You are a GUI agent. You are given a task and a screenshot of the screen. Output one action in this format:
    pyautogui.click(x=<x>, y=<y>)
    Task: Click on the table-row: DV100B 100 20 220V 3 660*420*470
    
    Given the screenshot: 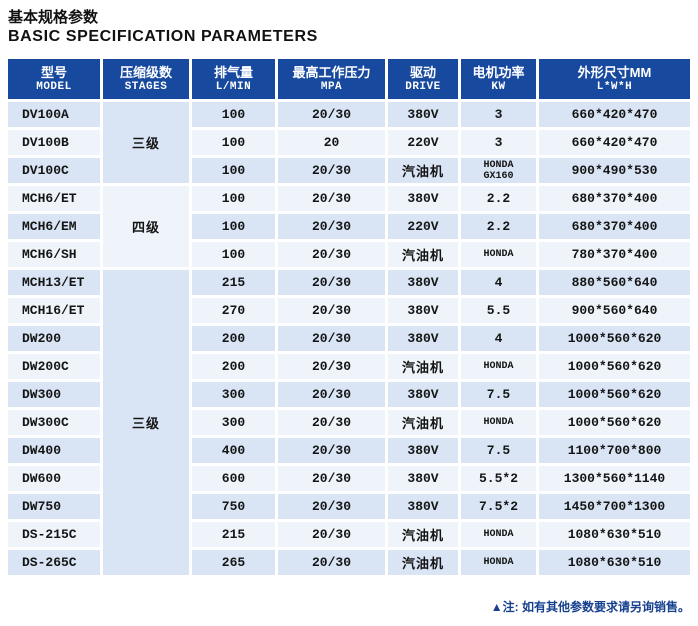 What is the action you would take?
    pyautogui.click(x=349, y=142)
    